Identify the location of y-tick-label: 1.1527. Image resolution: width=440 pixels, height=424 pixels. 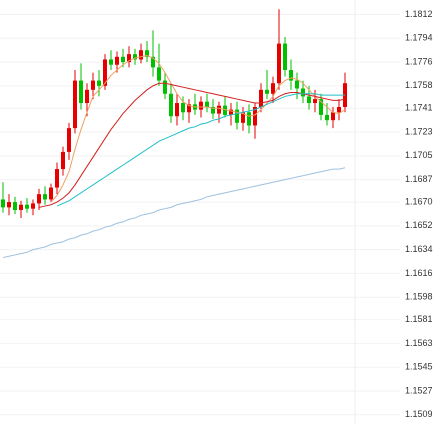
(419, 390).